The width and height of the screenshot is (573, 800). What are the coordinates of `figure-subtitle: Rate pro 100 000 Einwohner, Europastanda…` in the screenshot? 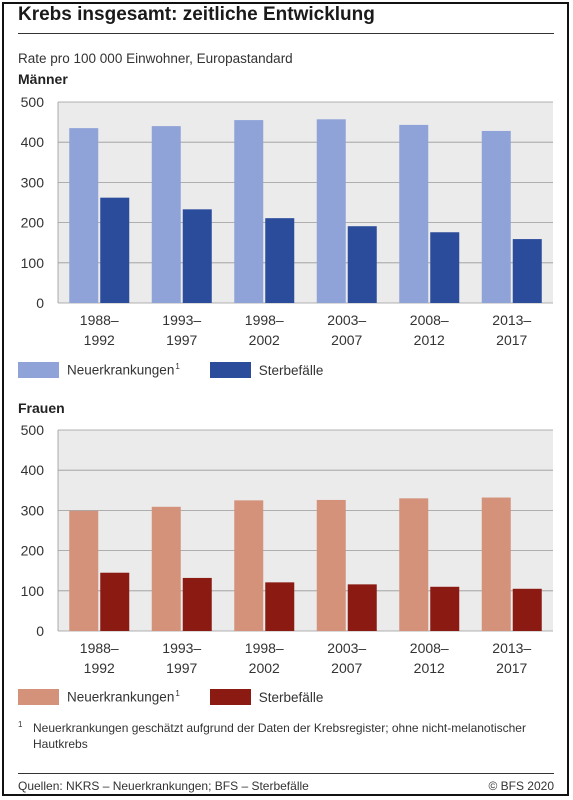 It's located at (155, 58).